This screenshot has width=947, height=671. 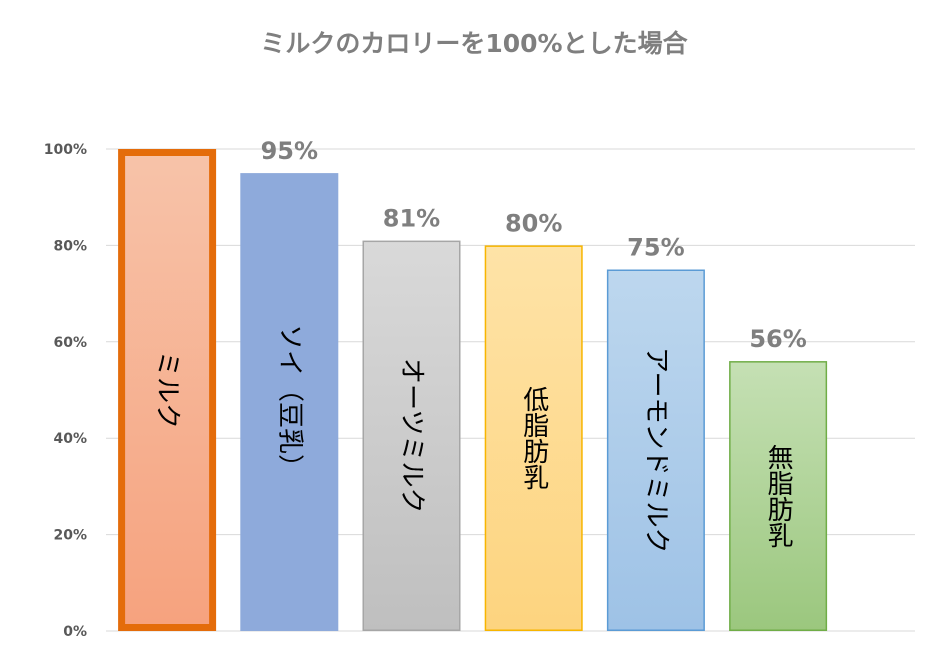 I want to click on y-tick-label: 60%, so click(x=70, y=343).